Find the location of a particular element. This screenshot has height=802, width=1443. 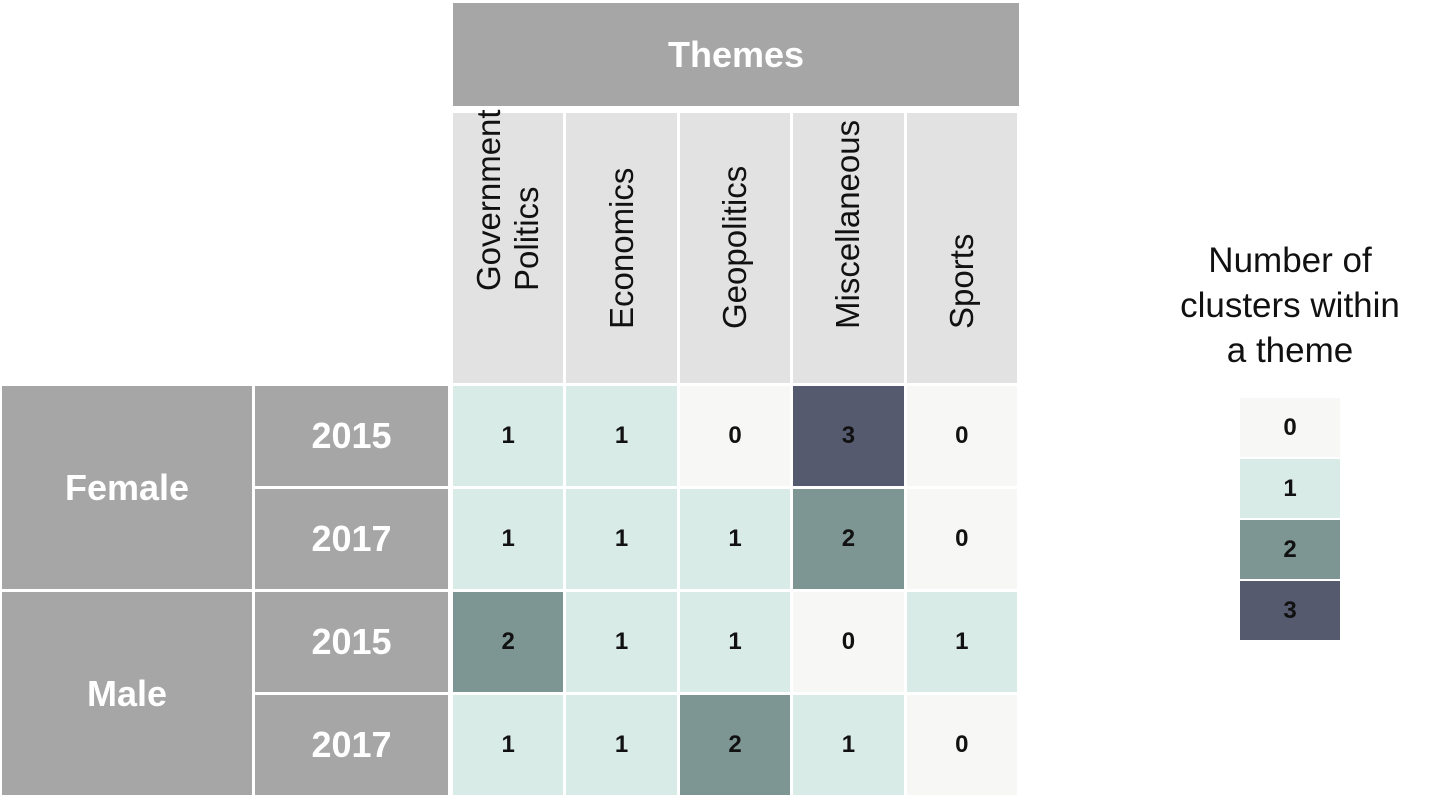

legend-swatch: 0 is located at coordinates (1290, 427).